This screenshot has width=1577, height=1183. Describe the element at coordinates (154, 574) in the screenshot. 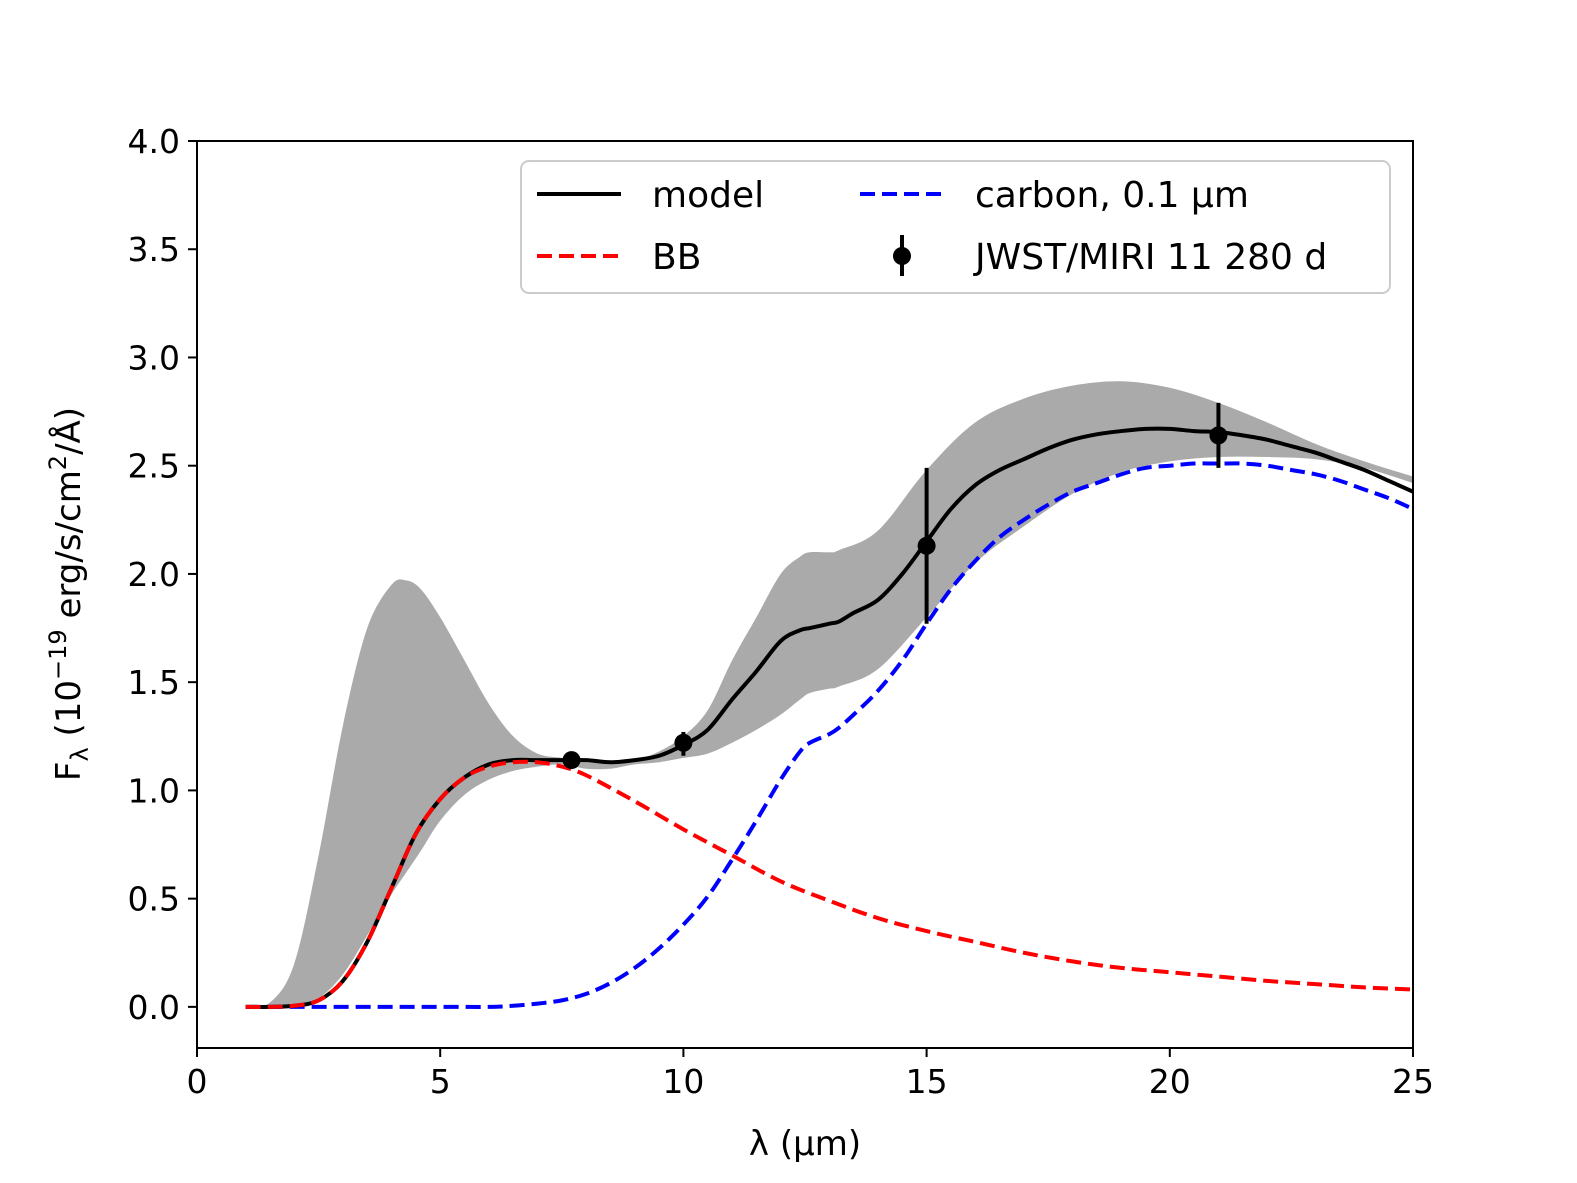

I see `y-tick-label: 2.0` at that location.